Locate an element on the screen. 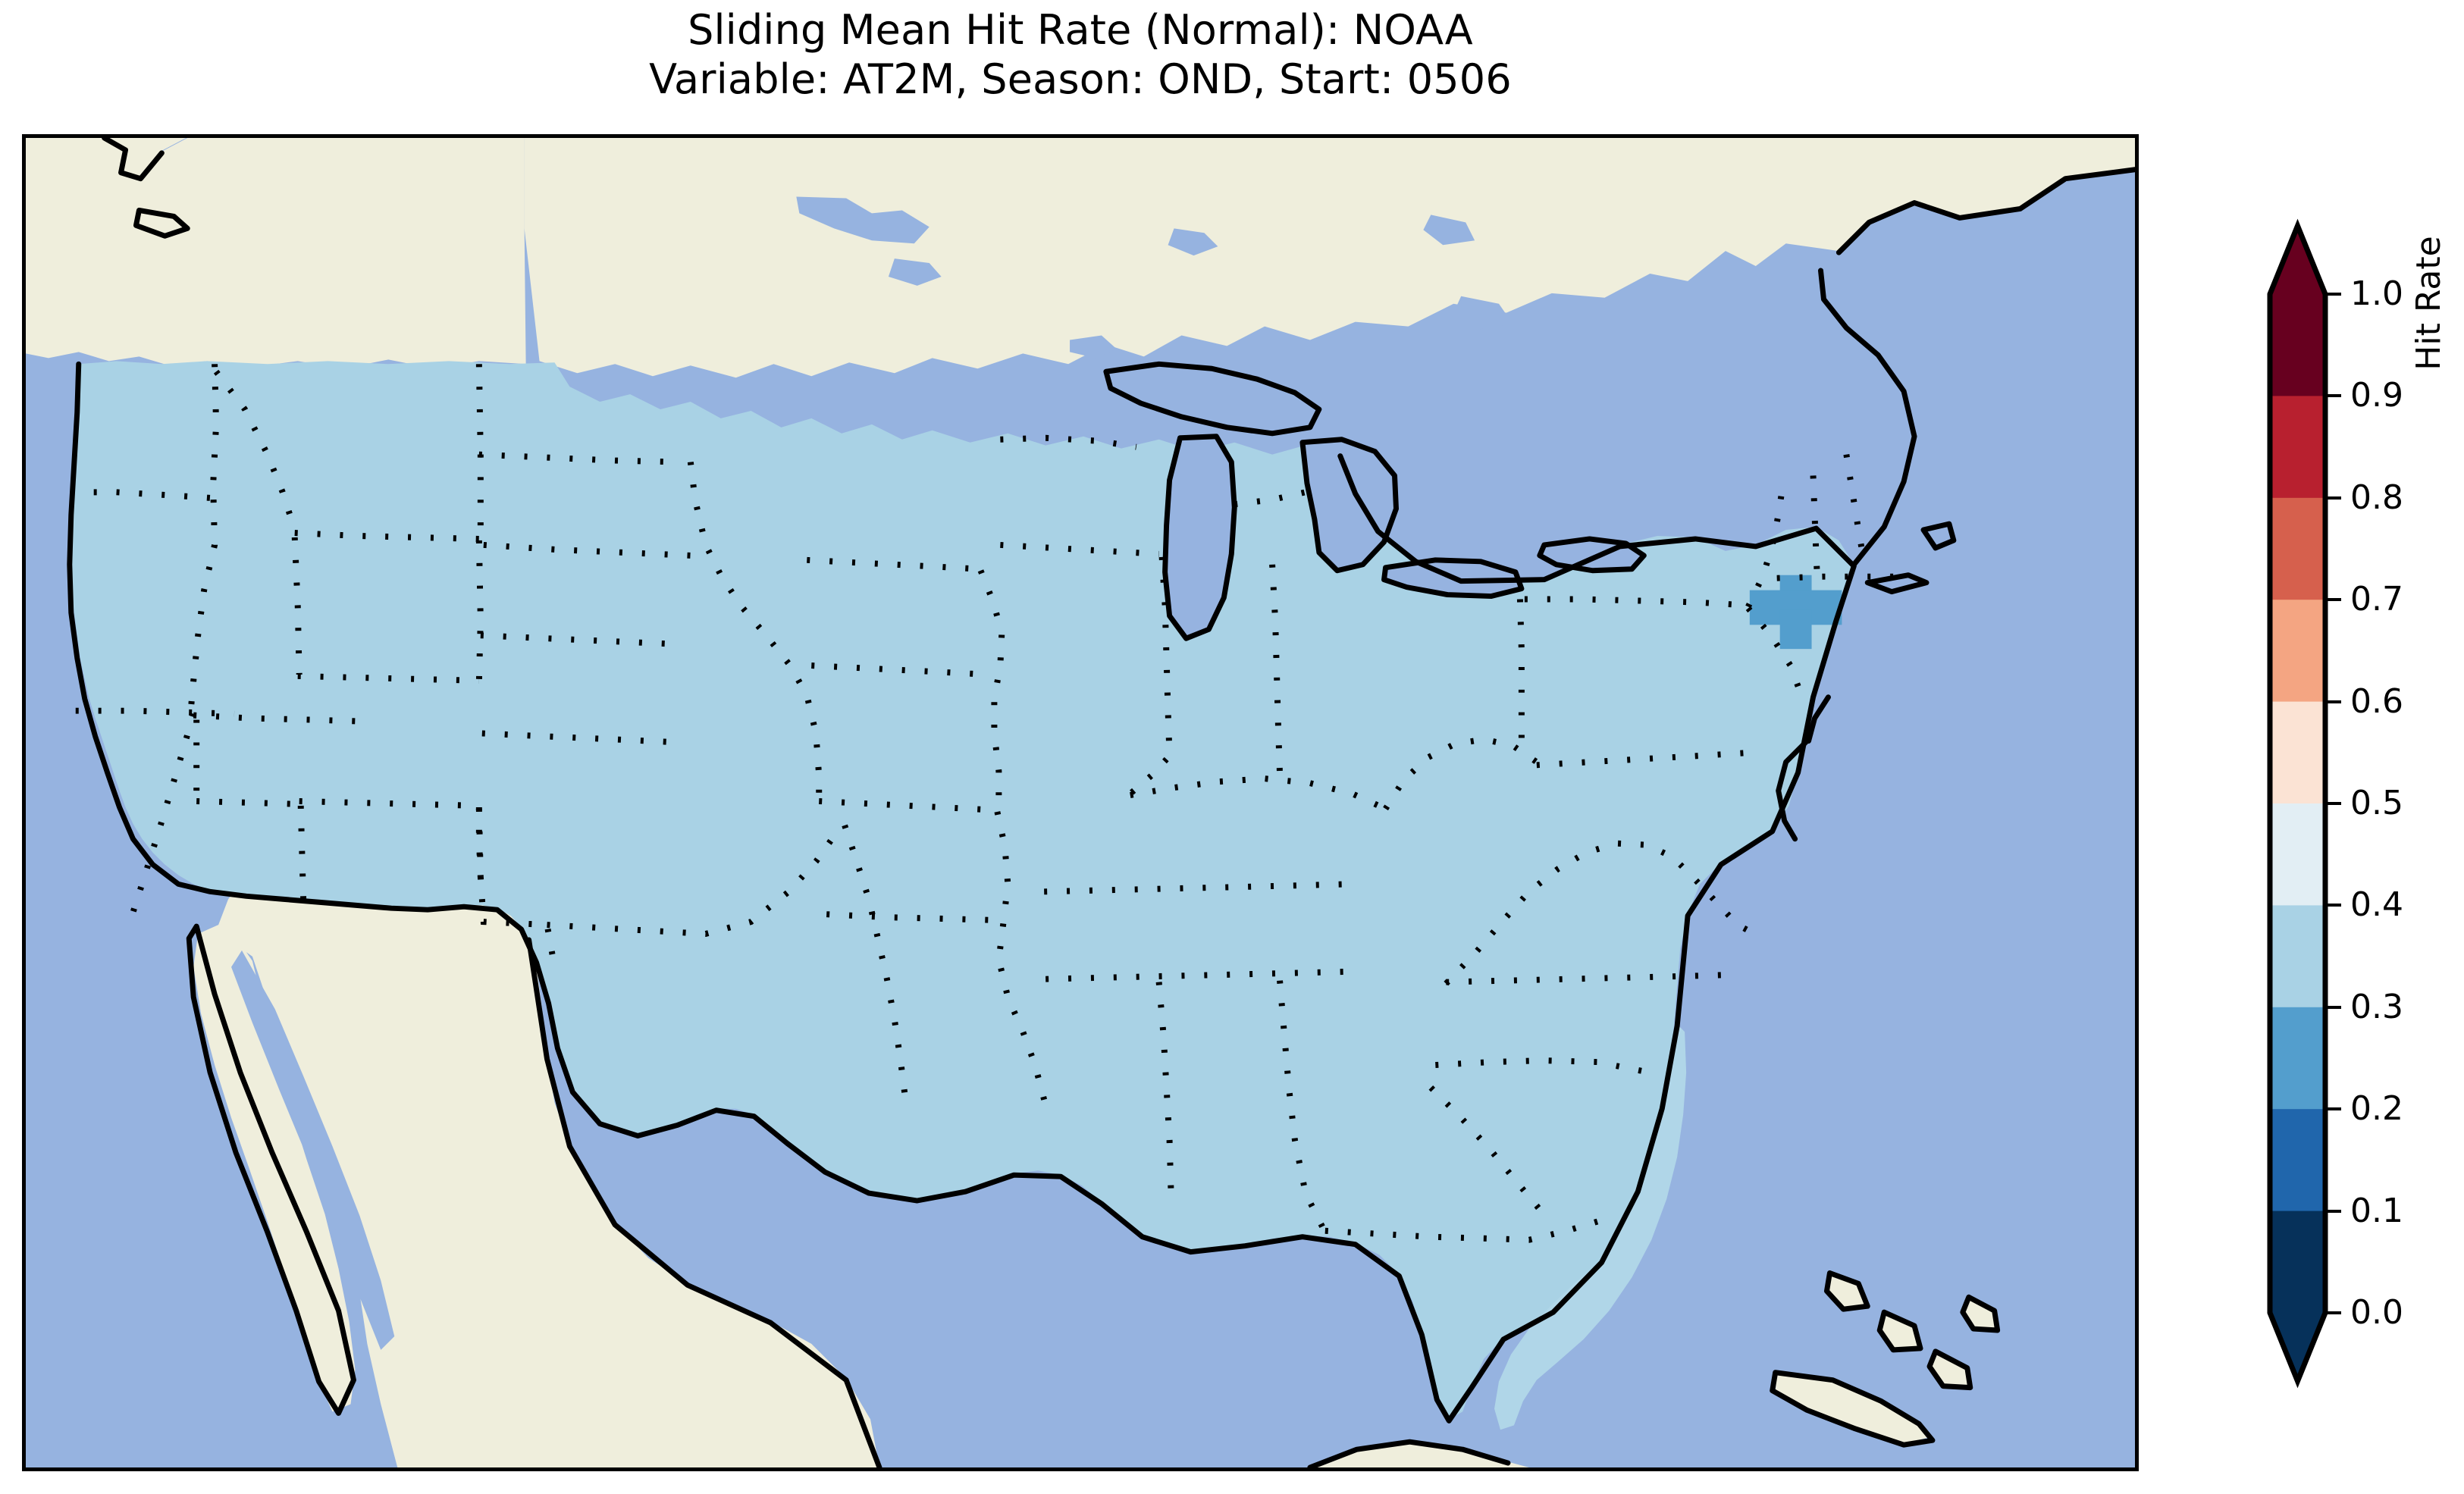 The image size is (2464, 1494). canada-west-block is located at coordinates (276, 253).